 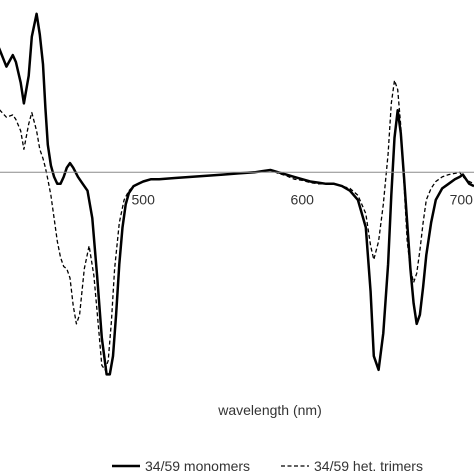 I want to click on legend-label-trimers: 34/59 het. trimers, so click(x=368, y=466).